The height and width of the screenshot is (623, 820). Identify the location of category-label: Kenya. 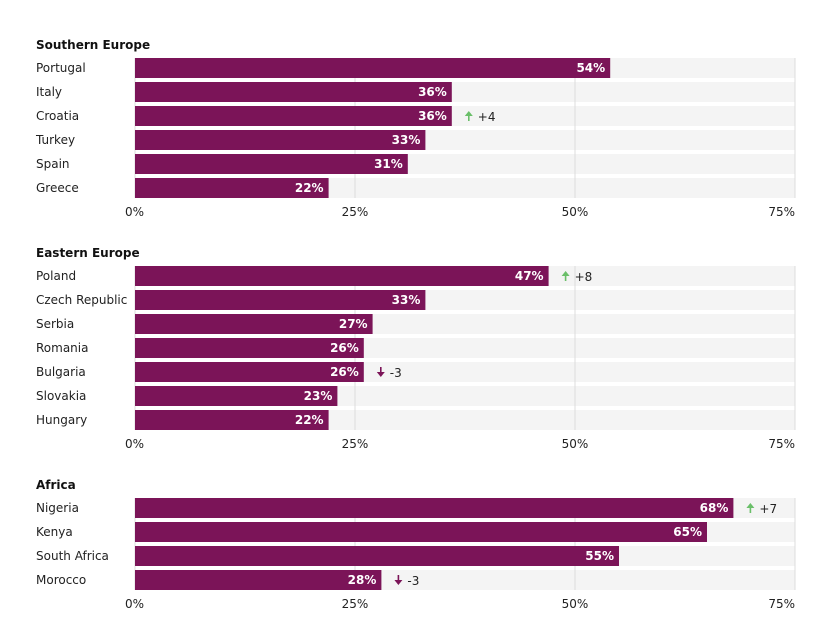
(54, 532).